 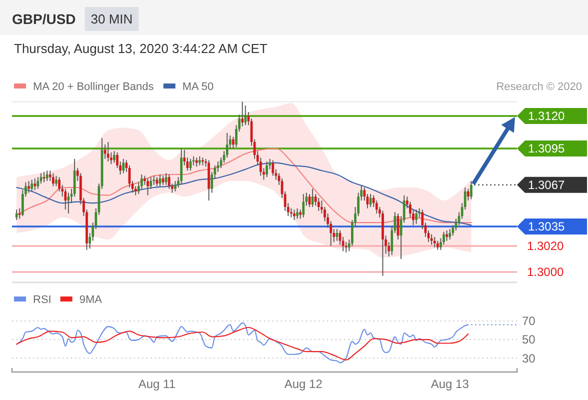 What do you see at coordinates (93, 86) in the screenshot?
I see `legend-label: MA 20 + Bollinger Bands` at bounding box center [93, 86].